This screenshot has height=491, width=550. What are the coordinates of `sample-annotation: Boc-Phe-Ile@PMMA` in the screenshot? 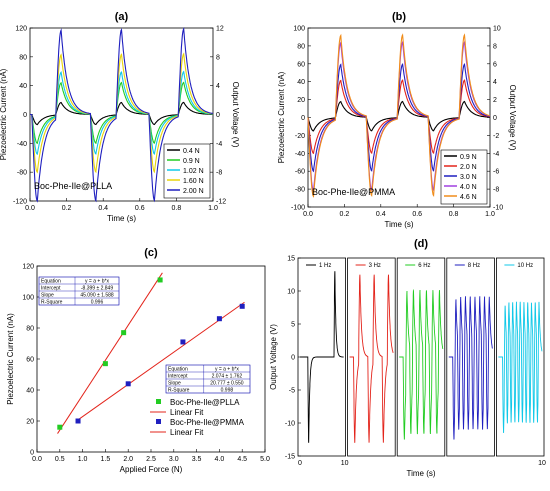 It's located at (353, 192).